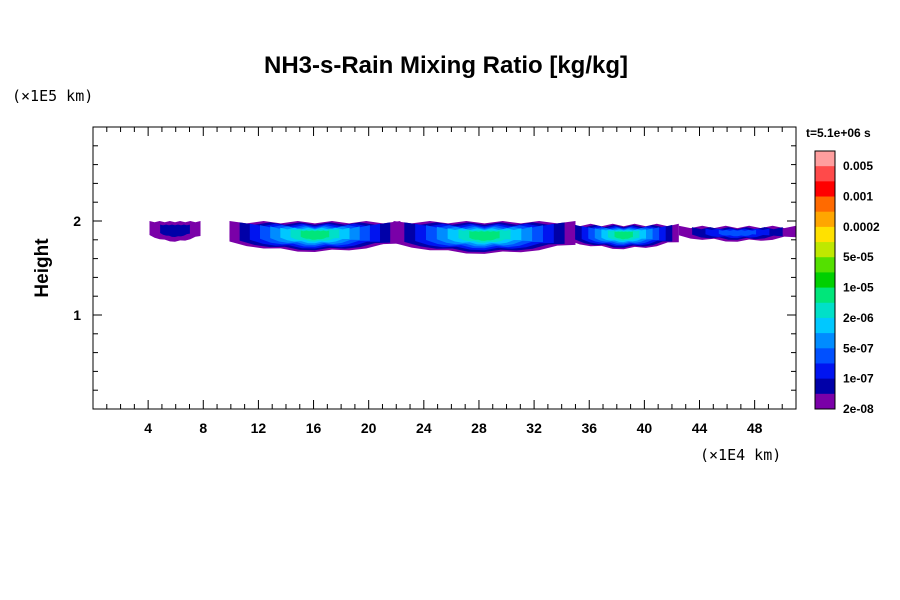  What do you see at coordinates (479, 428) in the screenshot?
I see `x-tick-label: 28` at bounding box center [479, 428].